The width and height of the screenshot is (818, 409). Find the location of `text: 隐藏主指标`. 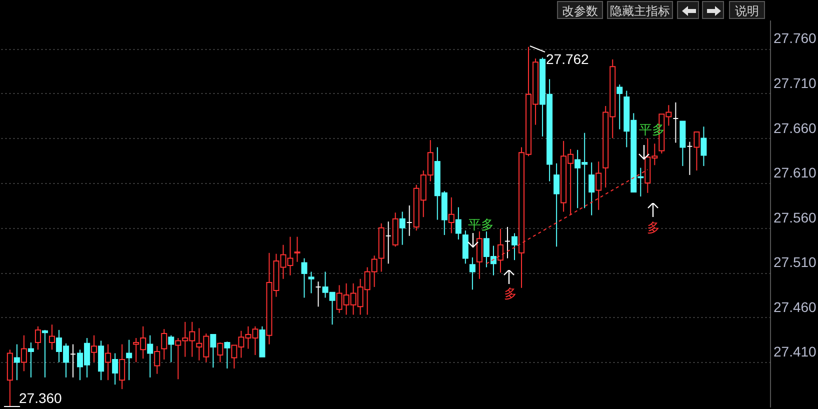

text: 隐藏主指标 is located at coordinates (640, 10).